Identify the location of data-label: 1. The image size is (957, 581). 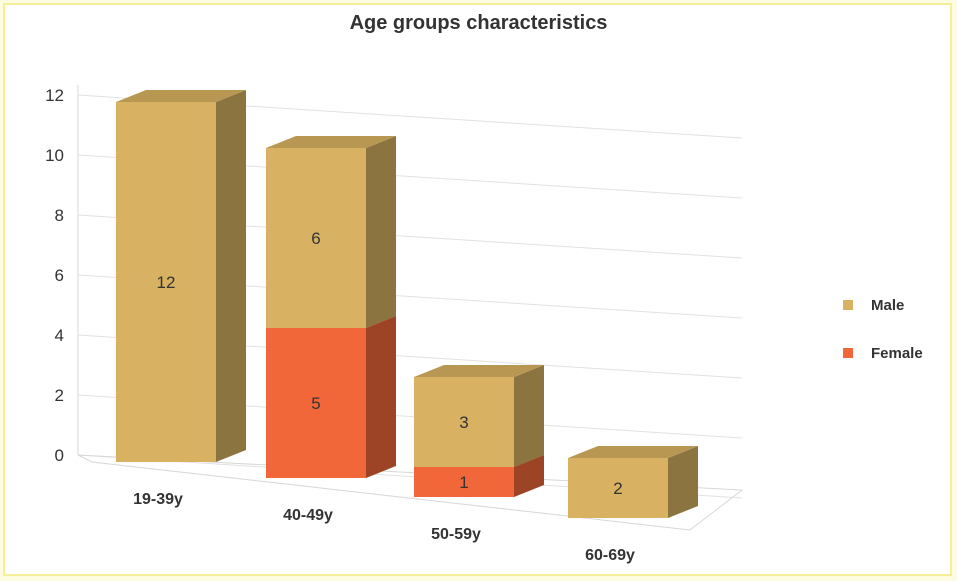
(463, 482).